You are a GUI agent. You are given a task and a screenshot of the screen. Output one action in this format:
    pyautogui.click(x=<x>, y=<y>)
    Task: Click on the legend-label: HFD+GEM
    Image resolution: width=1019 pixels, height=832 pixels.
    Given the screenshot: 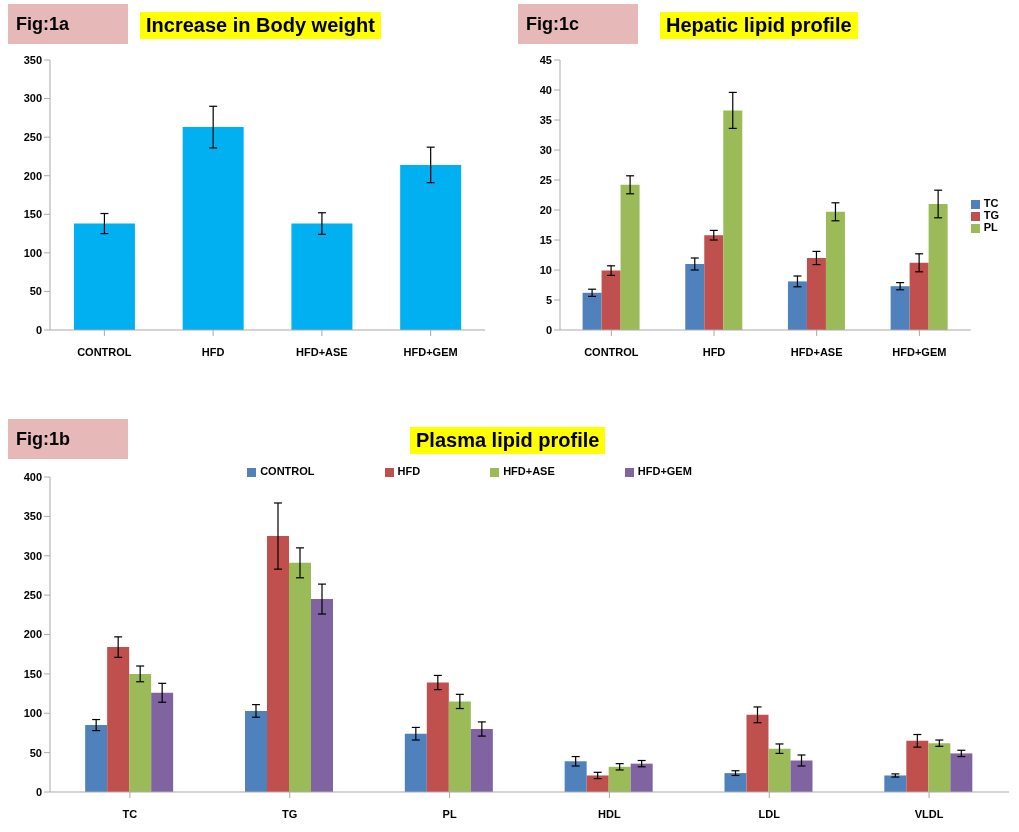 What is the action you would take?
    pyautogui.click(x=664, y=471)
    